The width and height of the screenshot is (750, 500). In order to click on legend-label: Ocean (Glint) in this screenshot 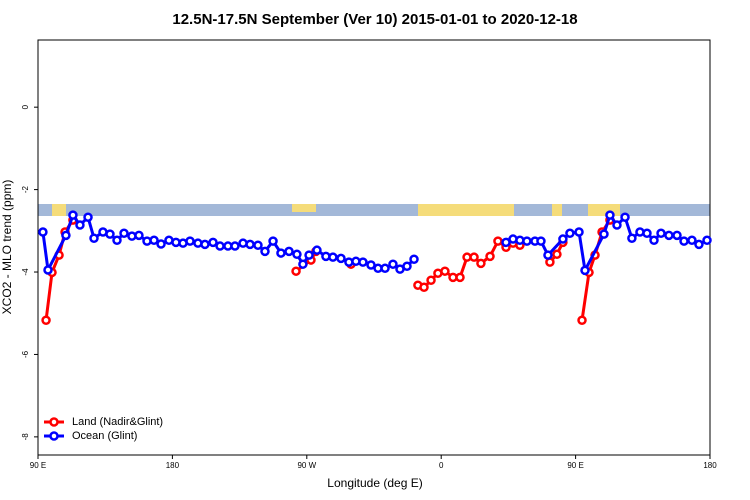, I will do `click(104, 436)`.